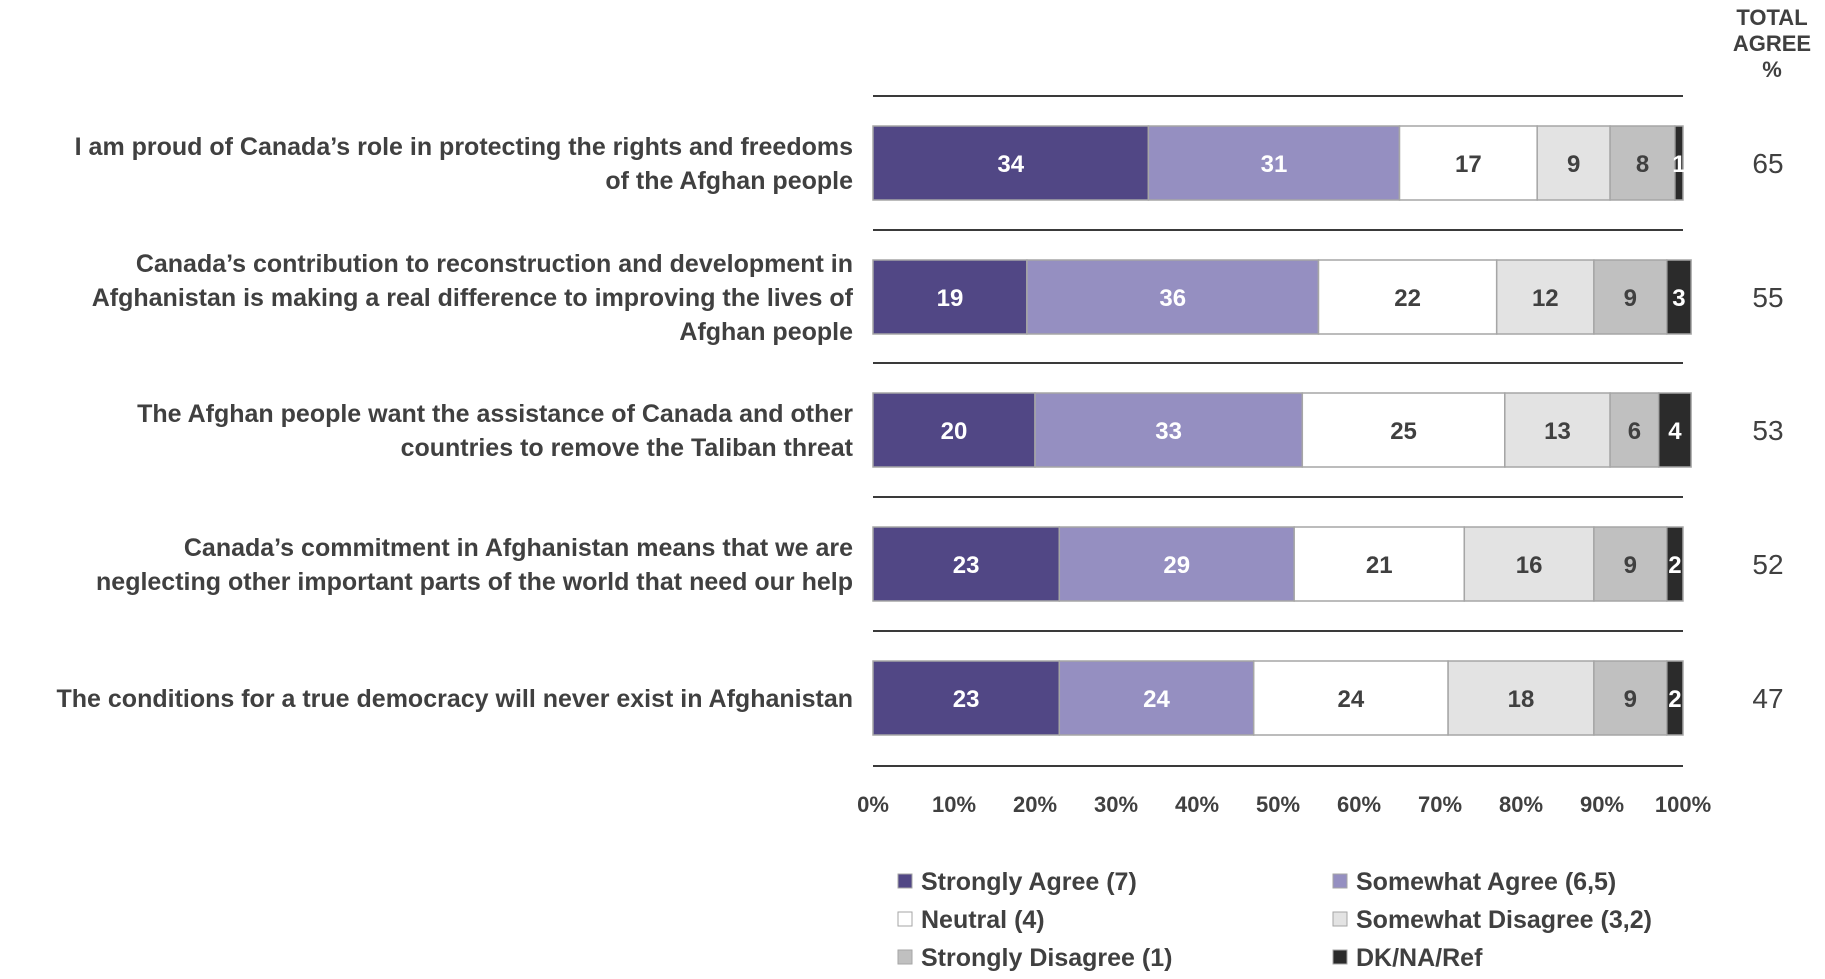 The height and width of the screenshot is (979, 1825). I want to click on bar-segment-value-label: 12, so click(1545, 298).